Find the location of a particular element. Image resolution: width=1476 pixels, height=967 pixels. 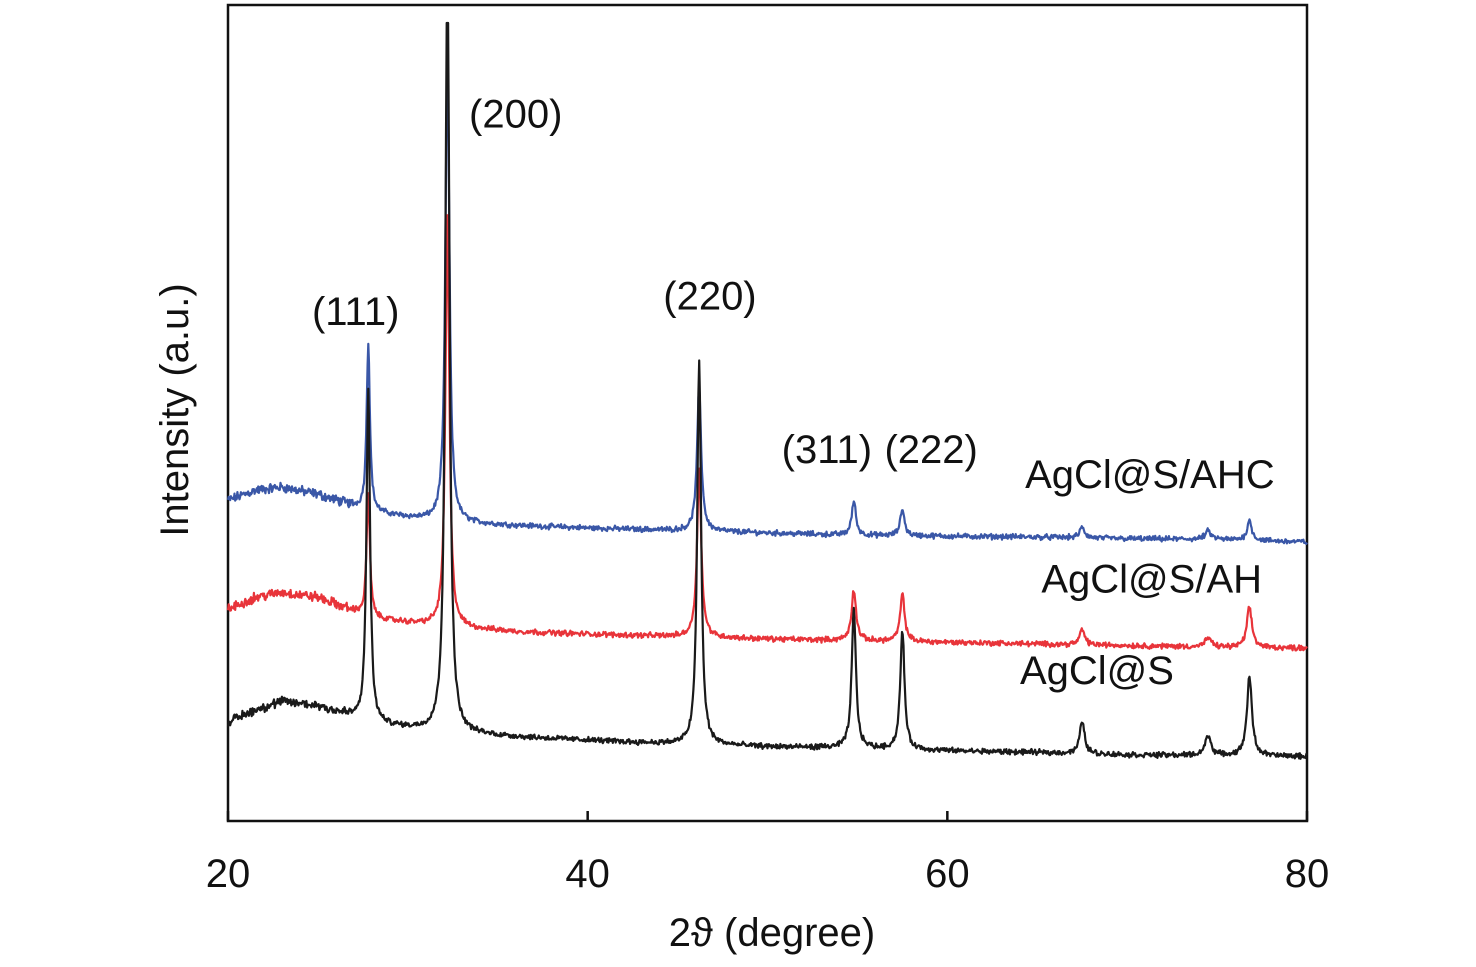

x-axis-ticks: 20 40 60 80 is located at coordinates (768, 853).